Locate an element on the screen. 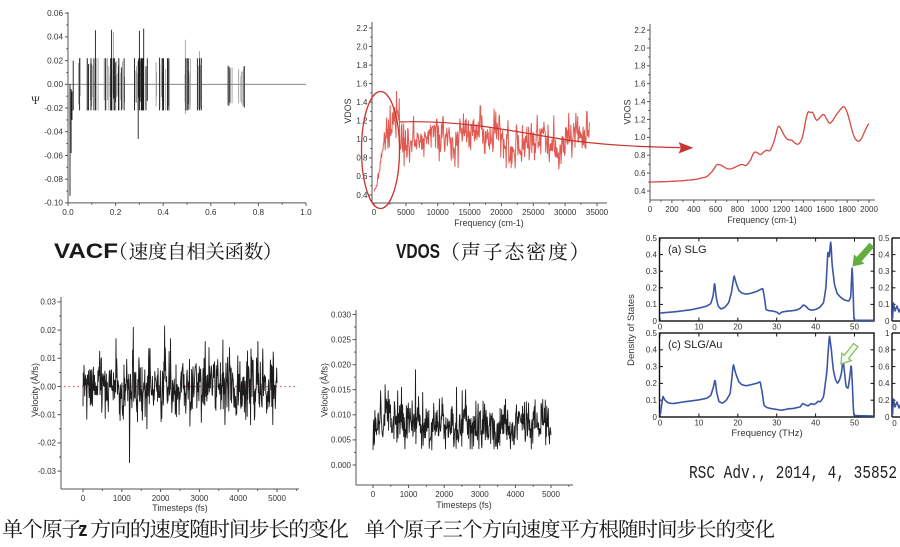 The image size is (900, 547). svg-text: 30 is located at coordinates (776, 327).